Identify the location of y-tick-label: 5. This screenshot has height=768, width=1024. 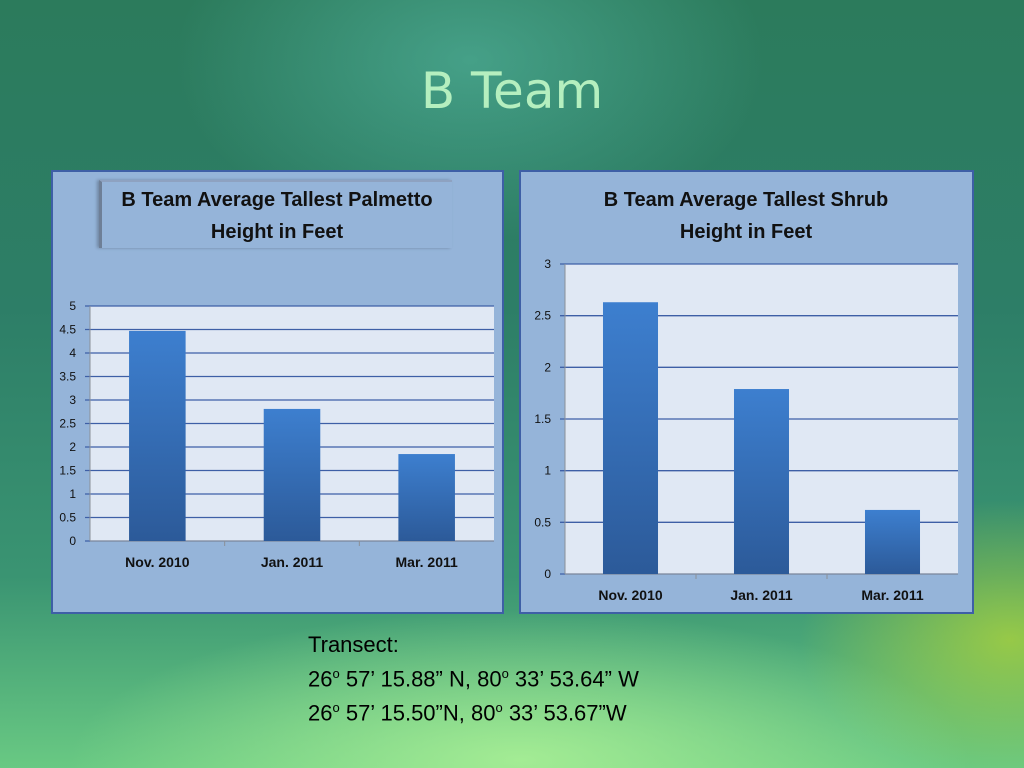
(72, 306).